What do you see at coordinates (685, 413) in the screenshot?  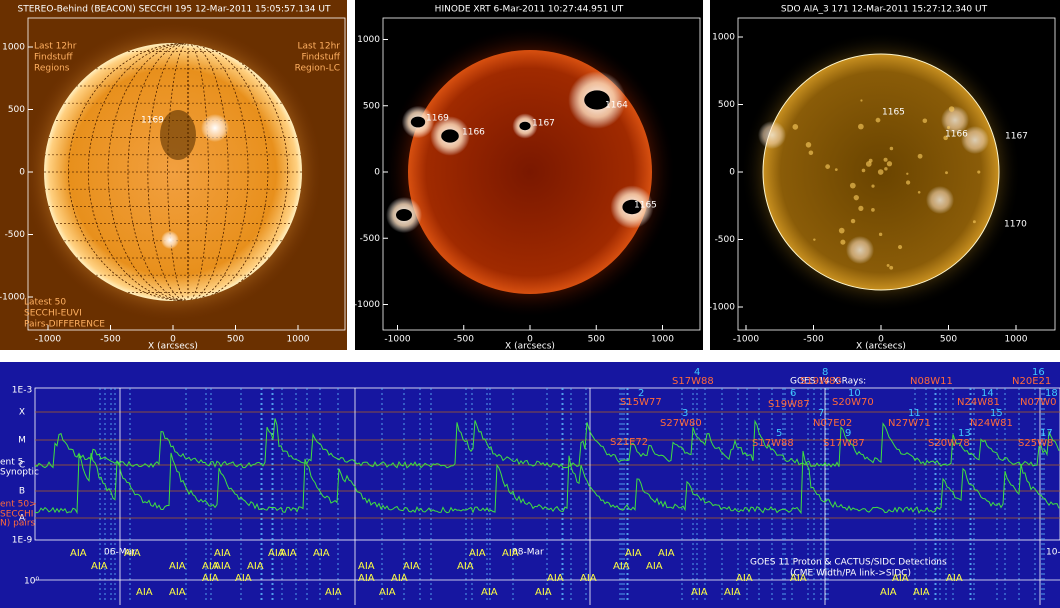 I see `flare-number: 3` at bounding box center [685, 413].